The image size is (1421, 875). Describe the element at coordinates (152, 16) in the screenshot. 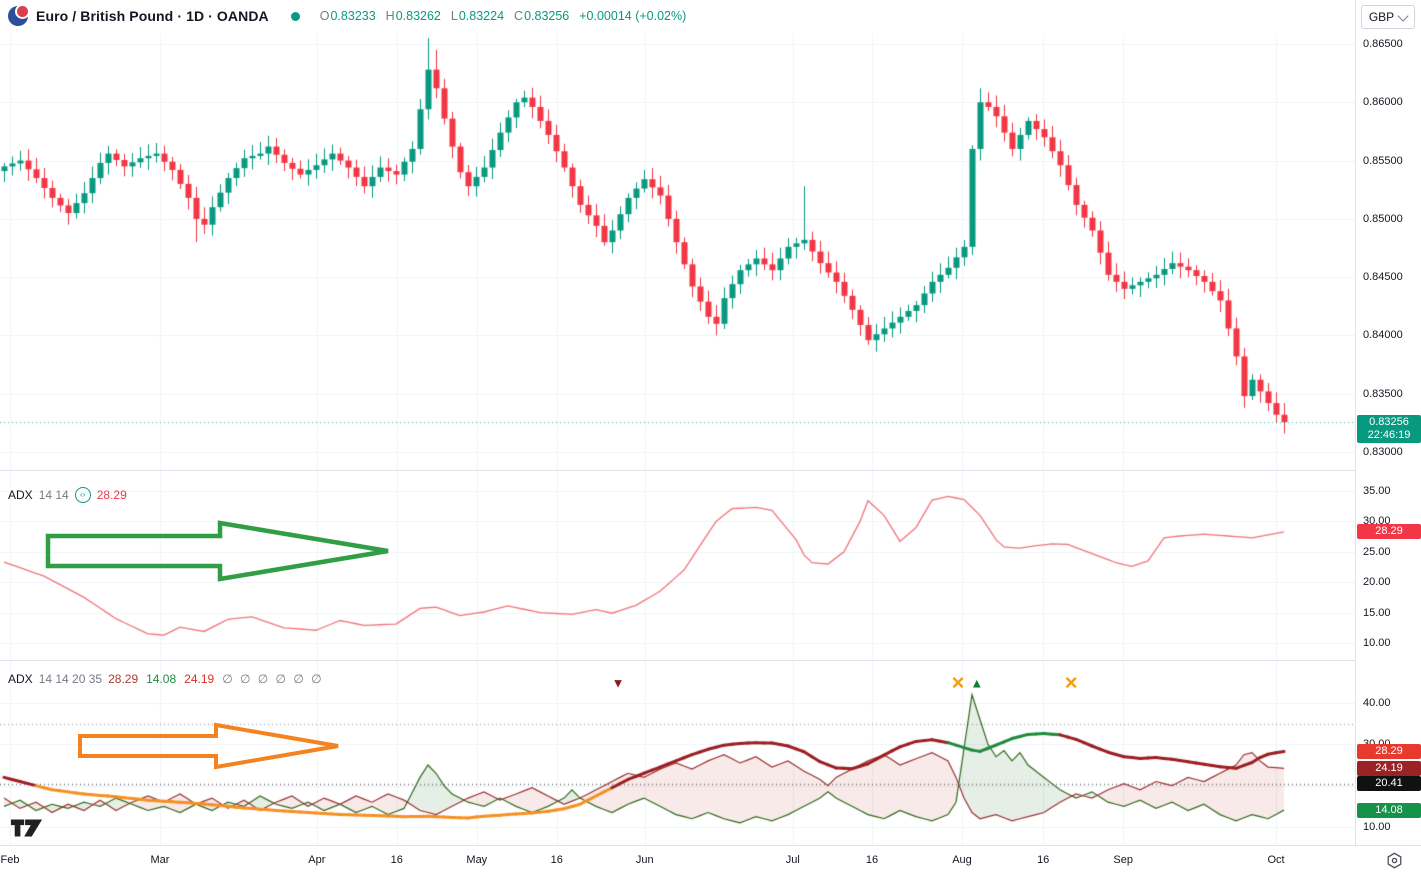

I see `symbol-title: Euro / British Pound · 1D · OANDA` at that location.